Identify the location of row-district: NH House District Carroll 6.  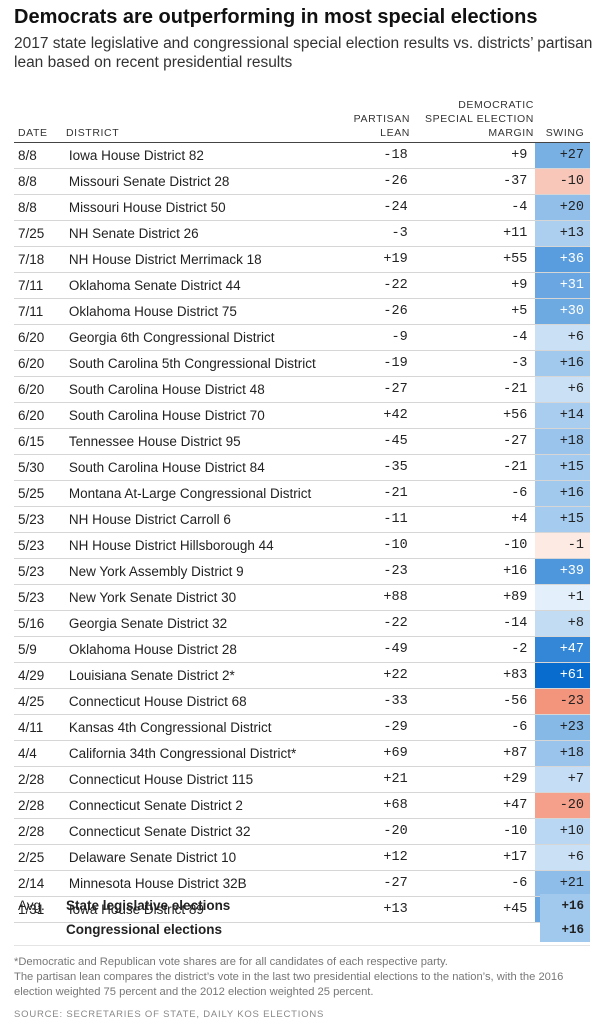
(199, 519).